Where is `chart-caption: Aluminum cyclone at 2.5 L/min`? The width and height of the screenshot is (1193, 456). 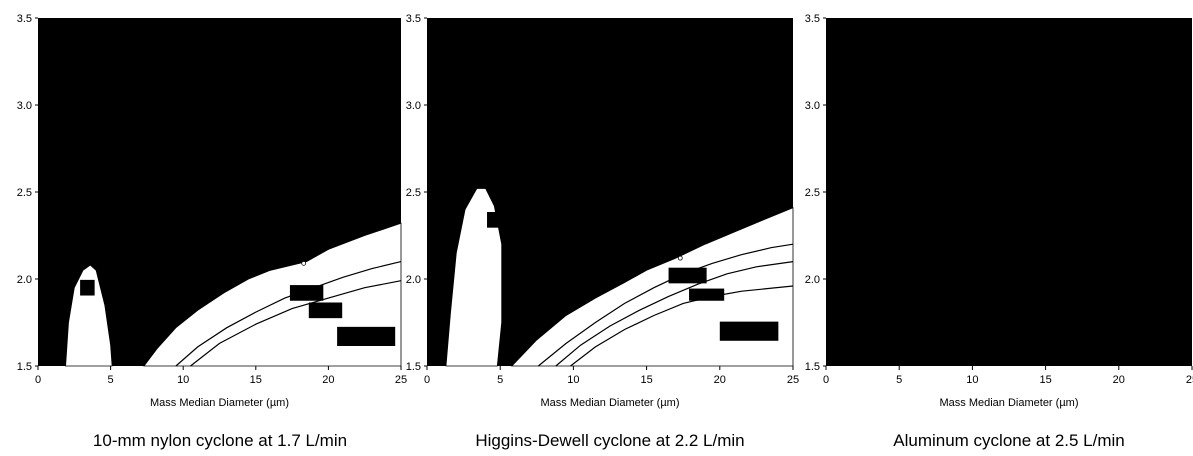 chart-caption: Aluminum cyclone at 2.5 L/min is located at coordinates (1009, 440).